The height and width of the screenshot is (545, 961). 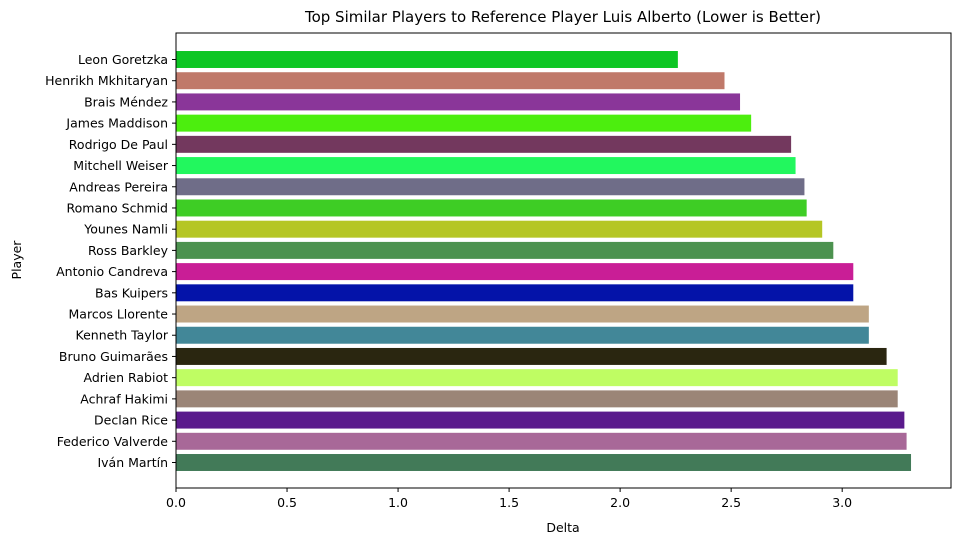 I want to click on y-tick-label: Mitchell Weiser, so click(x=121, y=165).